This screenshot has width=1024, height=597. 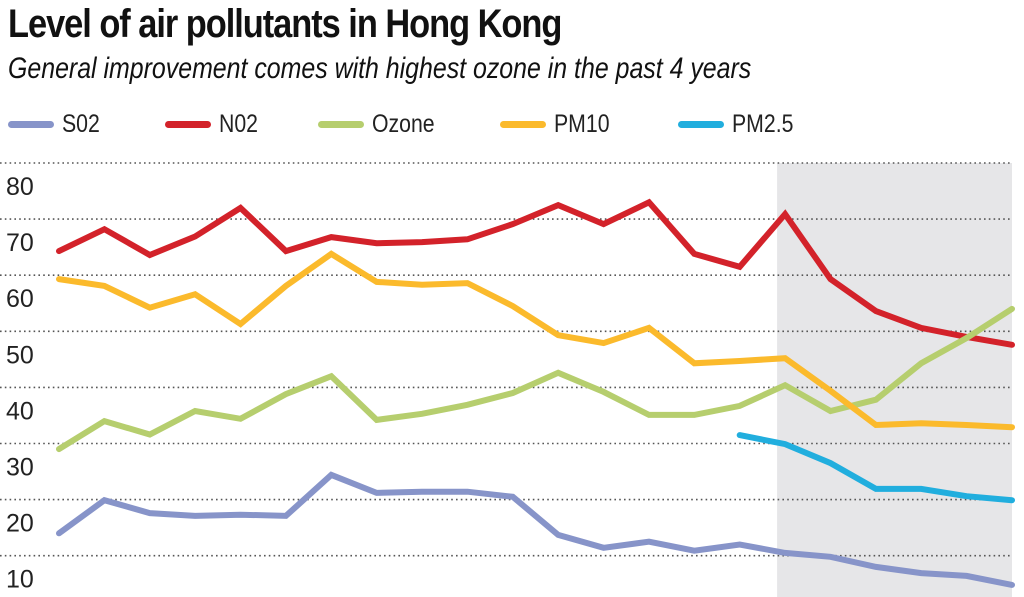 I want to click on y-tick-label: 60, so click(x=20, y=299).